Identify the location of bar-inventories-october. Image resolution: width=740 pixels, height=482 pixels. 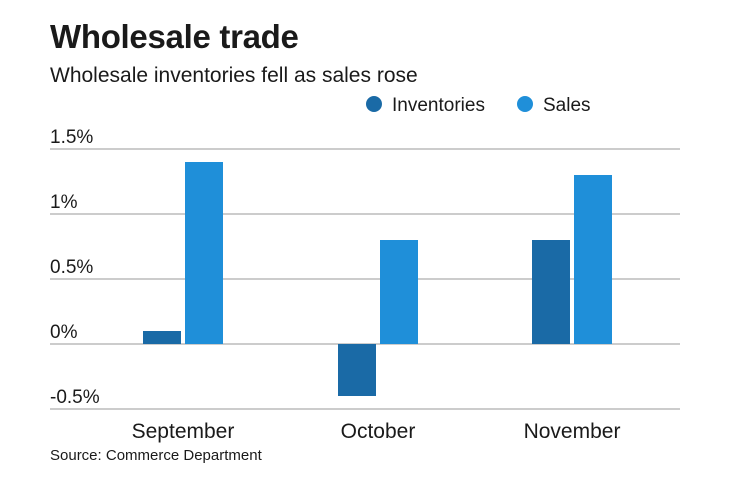
(357, 370).